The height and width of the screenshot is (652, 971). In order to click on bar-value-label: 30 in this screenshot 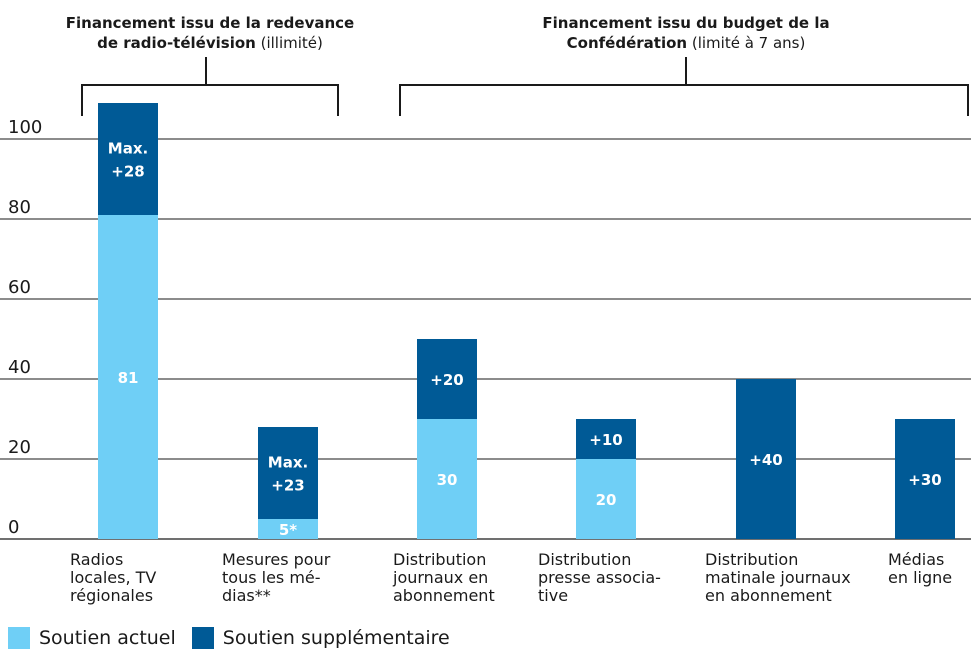, I will do `click(447, 480)`.